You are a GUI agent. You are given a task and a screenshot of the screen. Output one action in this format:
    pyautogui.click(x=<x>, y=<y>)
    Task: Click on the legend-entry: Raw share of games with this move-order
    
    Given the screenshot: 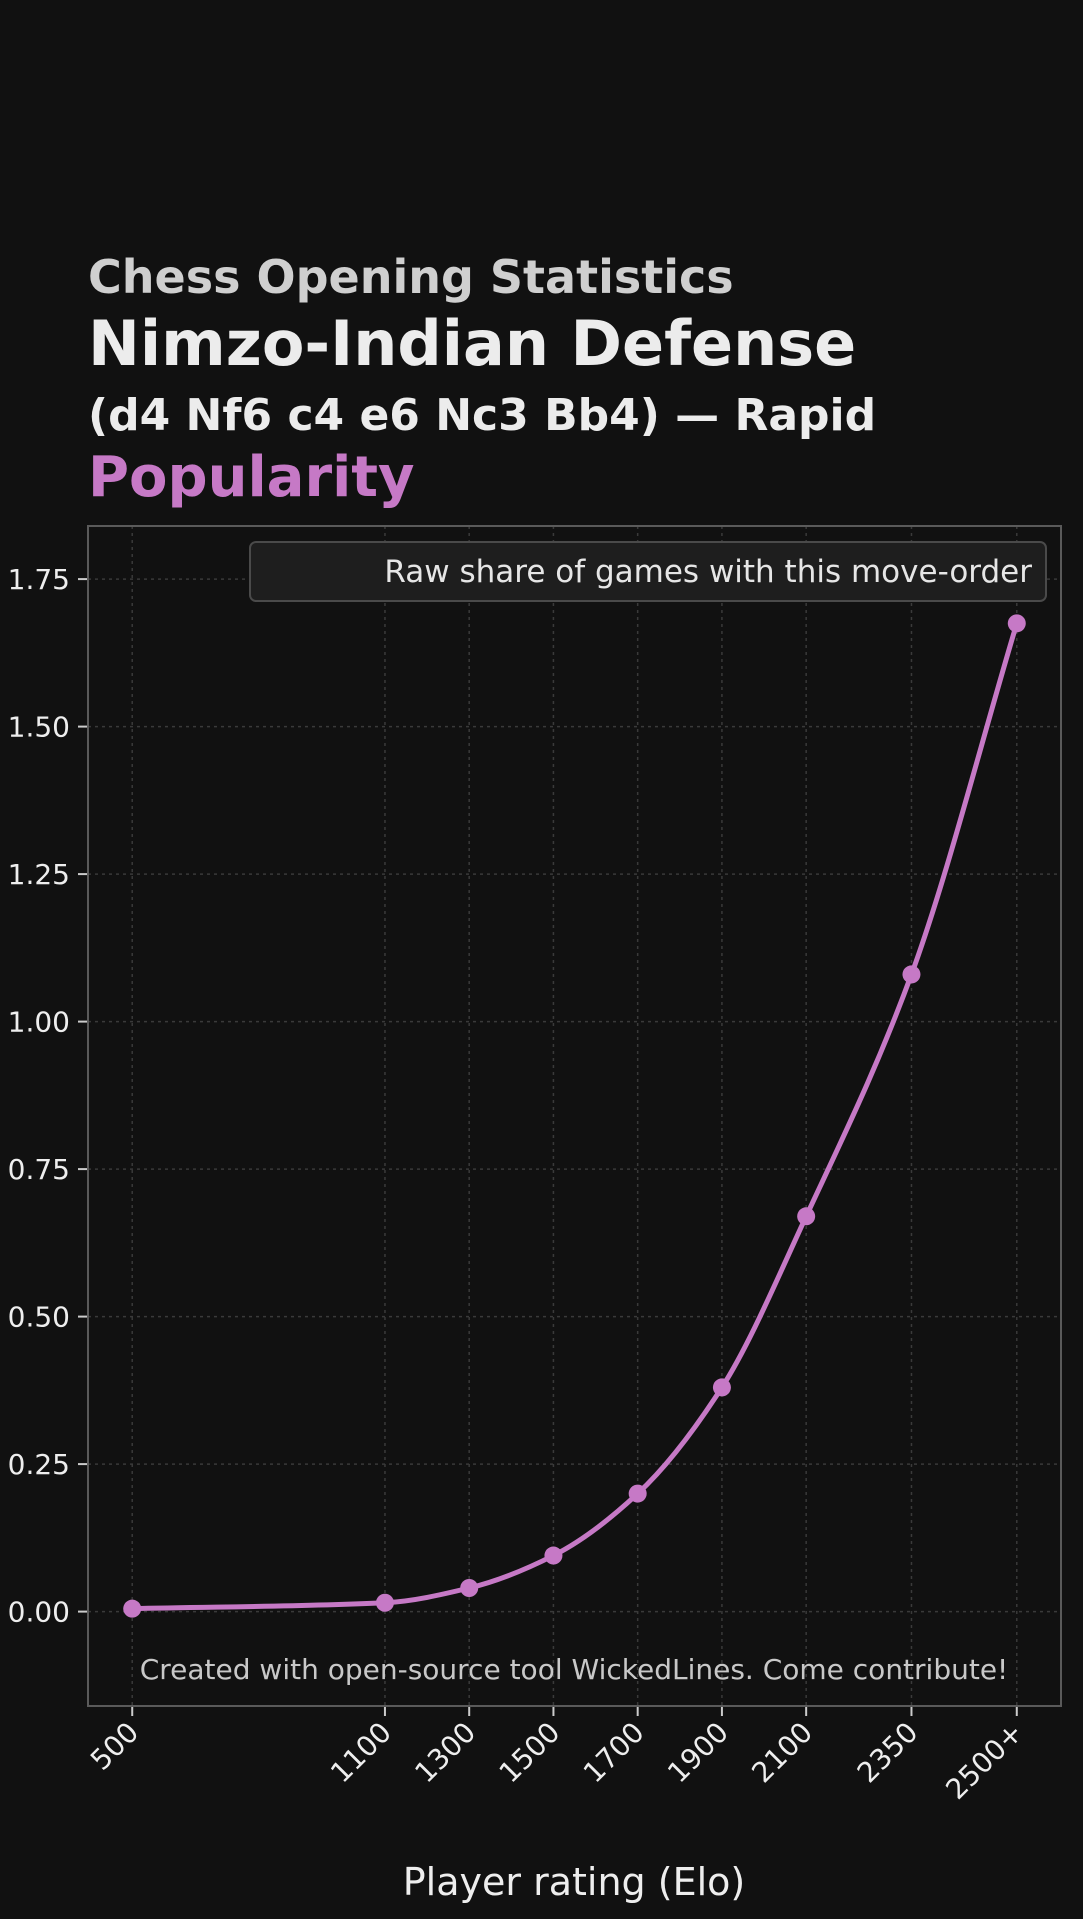 What is the action you would take?
    pyautogui.click(x=708, y=572)
    